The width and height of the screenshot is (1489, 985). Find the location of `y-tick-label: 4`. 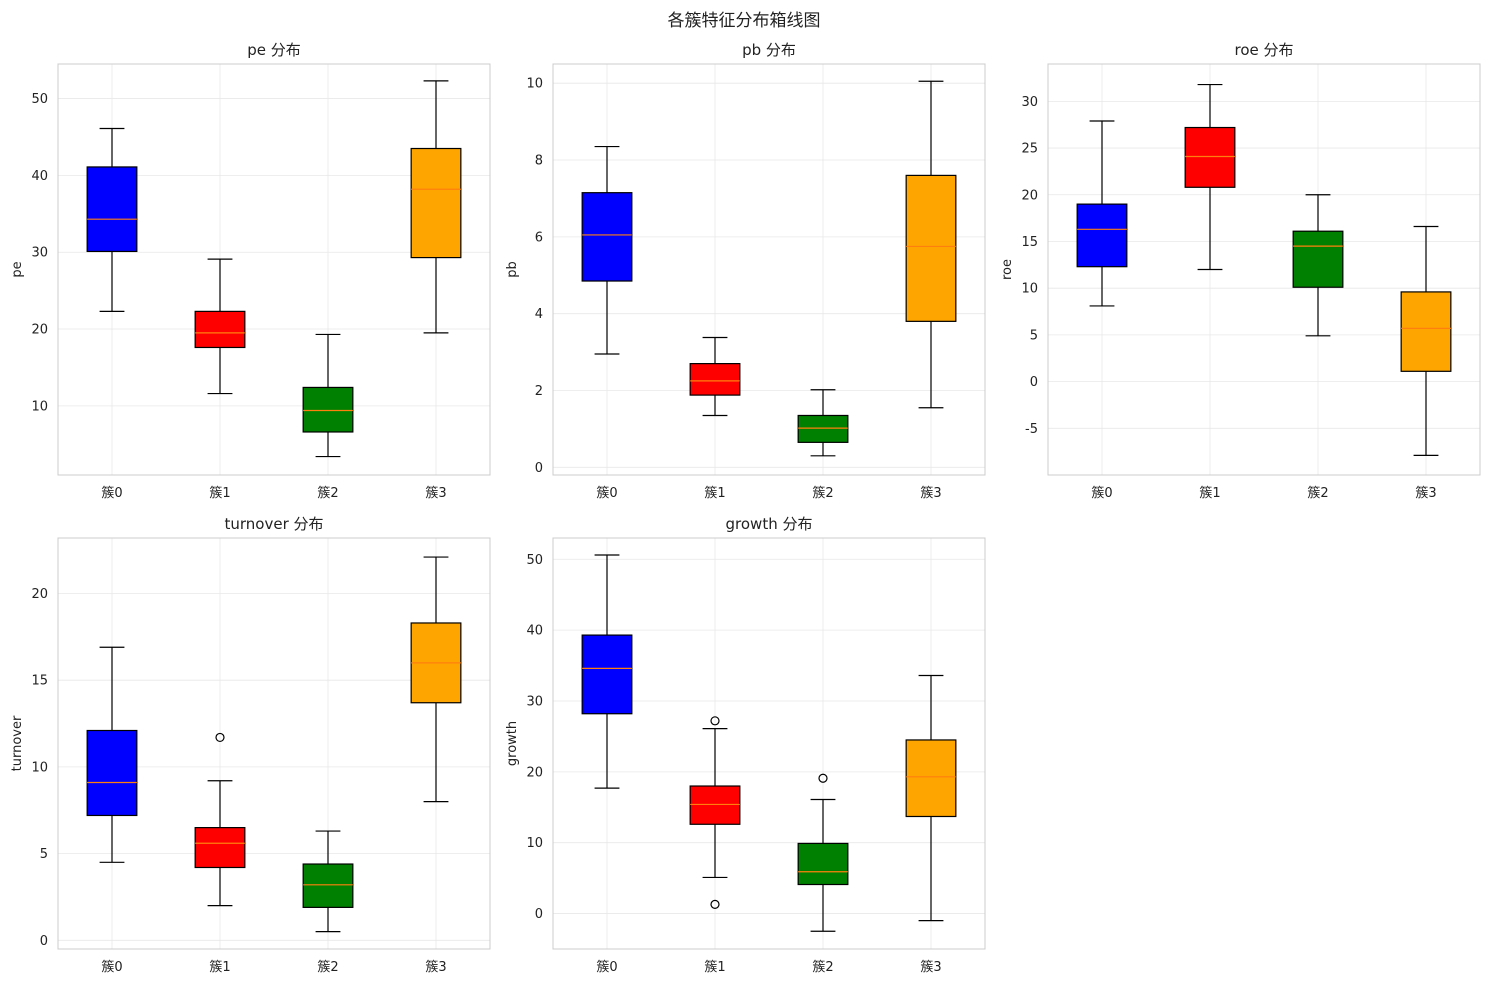

y-tick-label: 4 is located at coordinates (539, 314).